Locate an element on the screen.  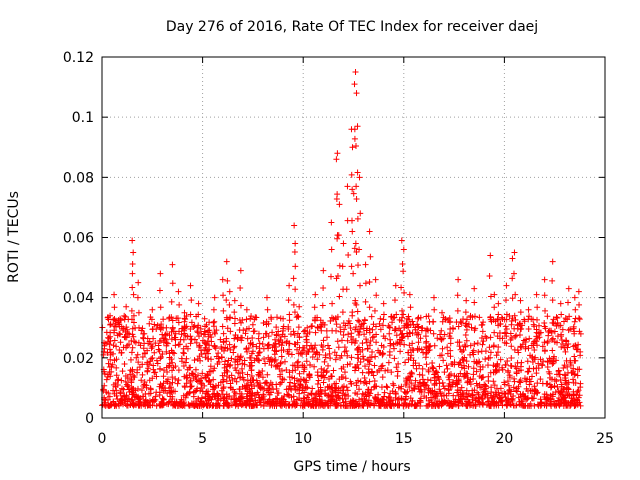
y-tick-label: 0.08 is located at coordinates (78, 178).